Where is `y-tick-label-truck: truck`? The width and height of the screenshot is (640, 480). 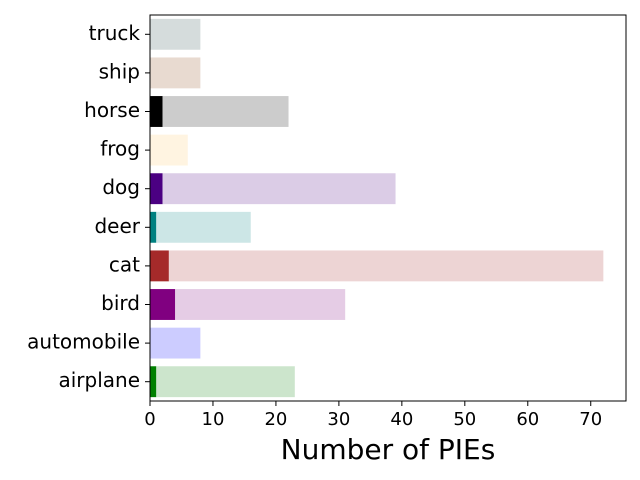 y-tick-label-truck: truck is located at coordinates (115, 33).